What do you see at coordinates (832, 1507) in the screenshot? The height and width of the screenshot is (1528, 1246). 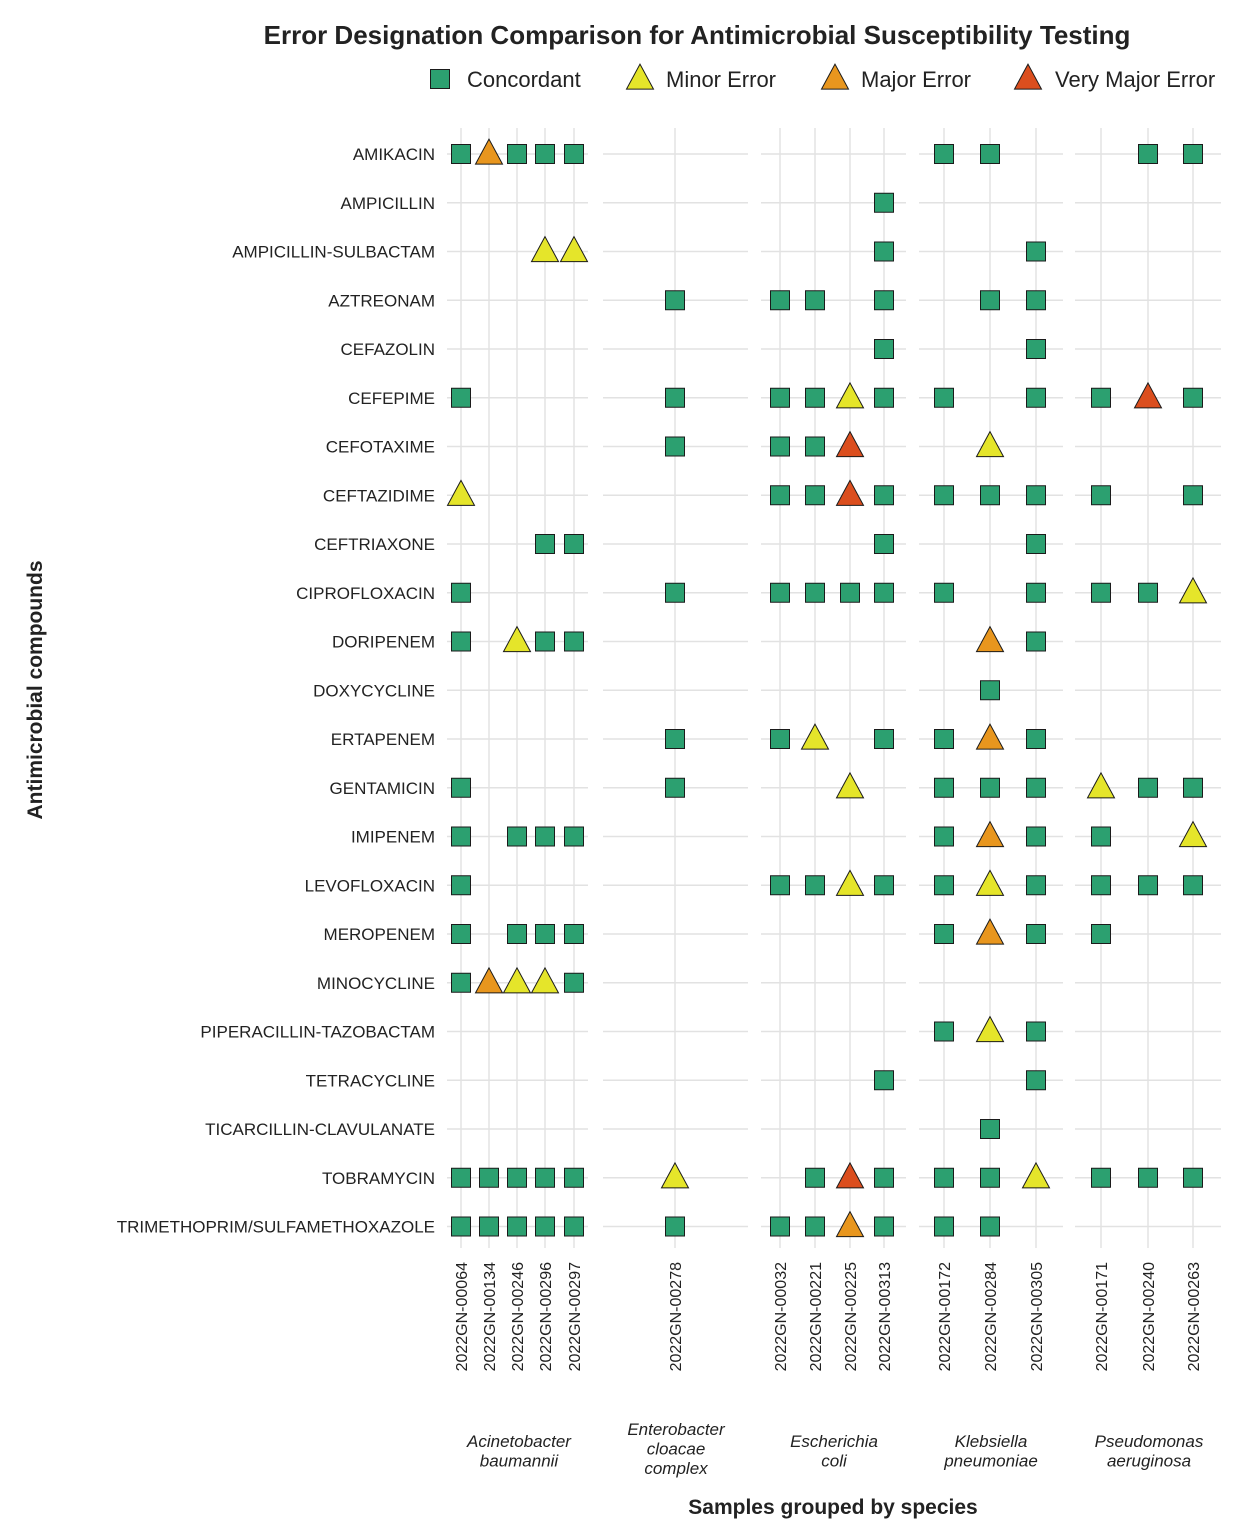 I see `x-axis-title: Samples grouped by species` at bounding box center [832, 1507].